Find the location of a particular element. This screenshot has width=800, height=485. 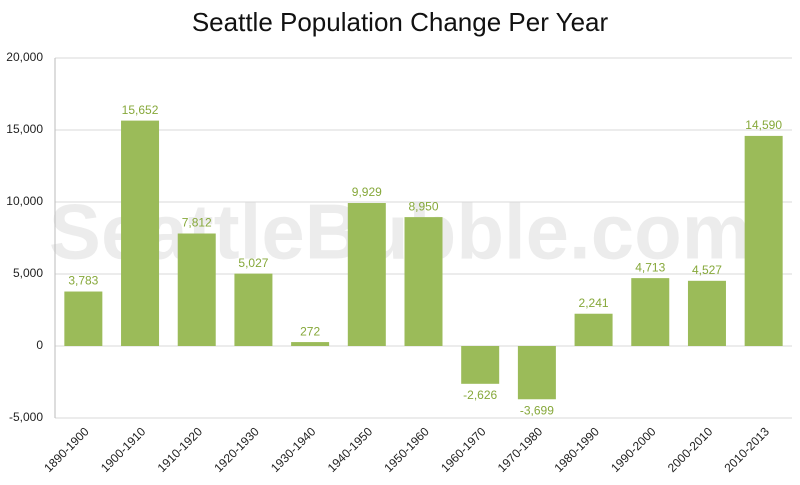

x-tick-label: 2000-2010 is located at coordinates (690, 449).